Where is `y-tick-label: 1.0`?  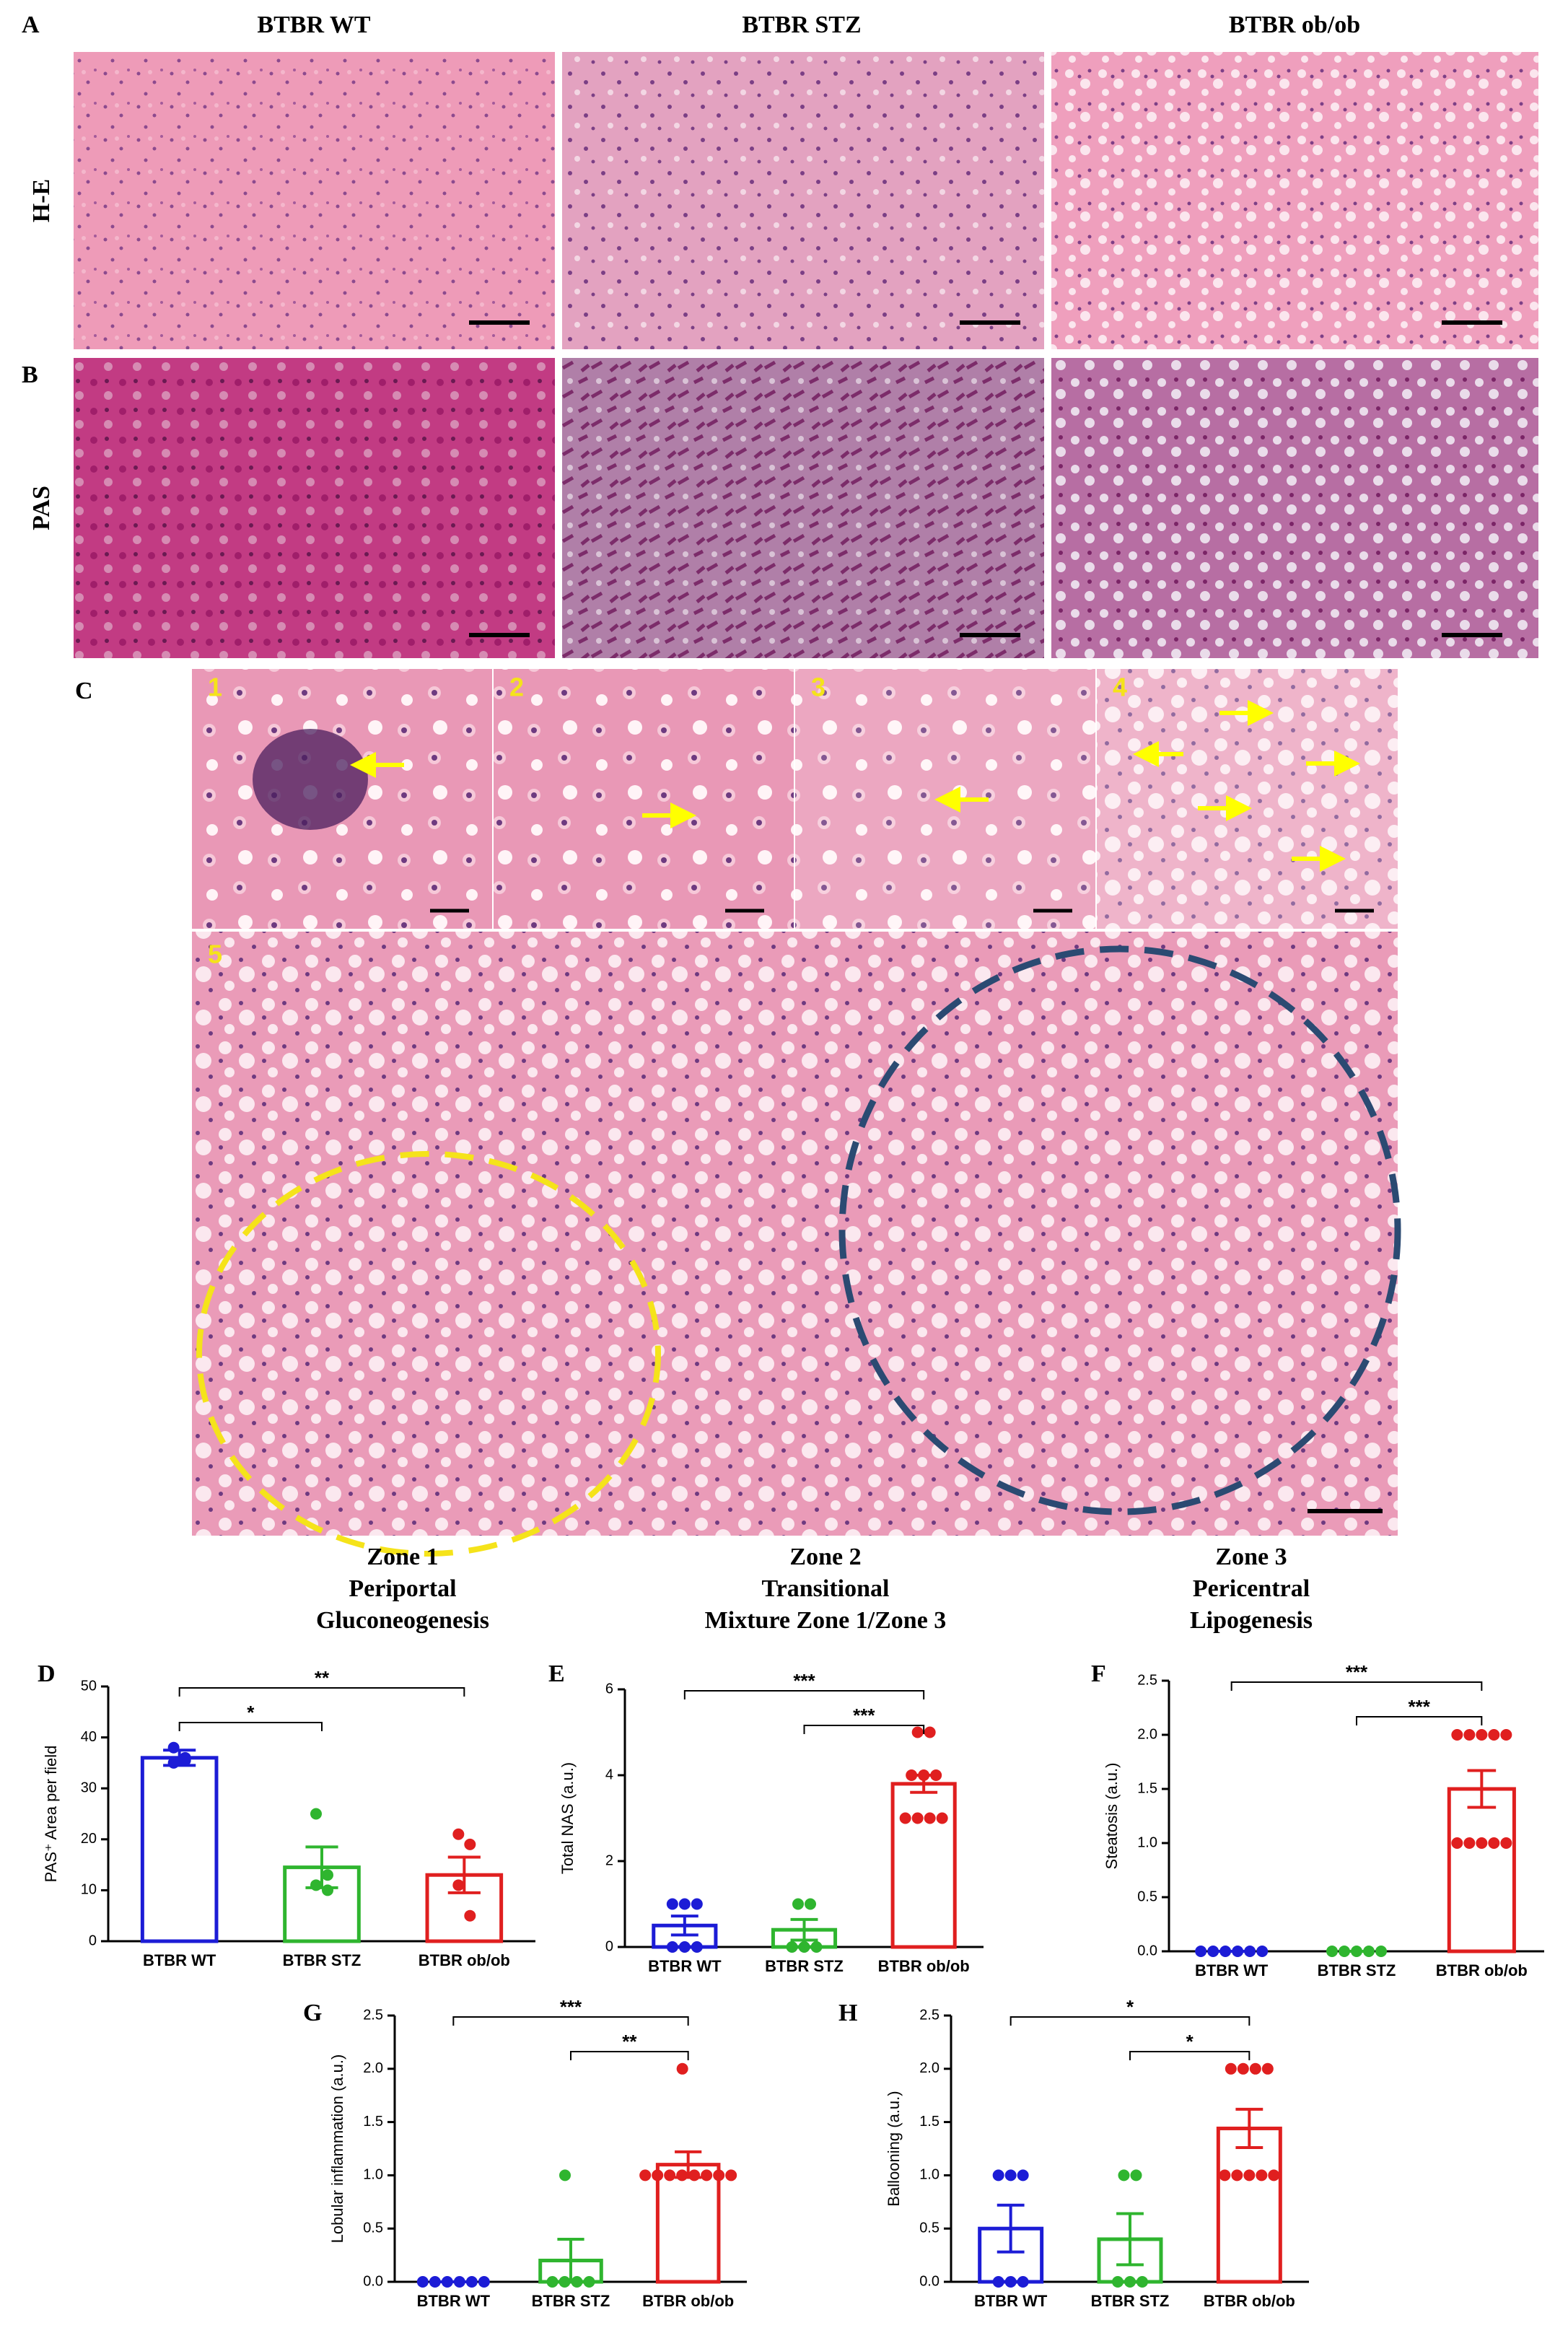
y-tick-label: 1.0 is located at coordinates (373, 2175).